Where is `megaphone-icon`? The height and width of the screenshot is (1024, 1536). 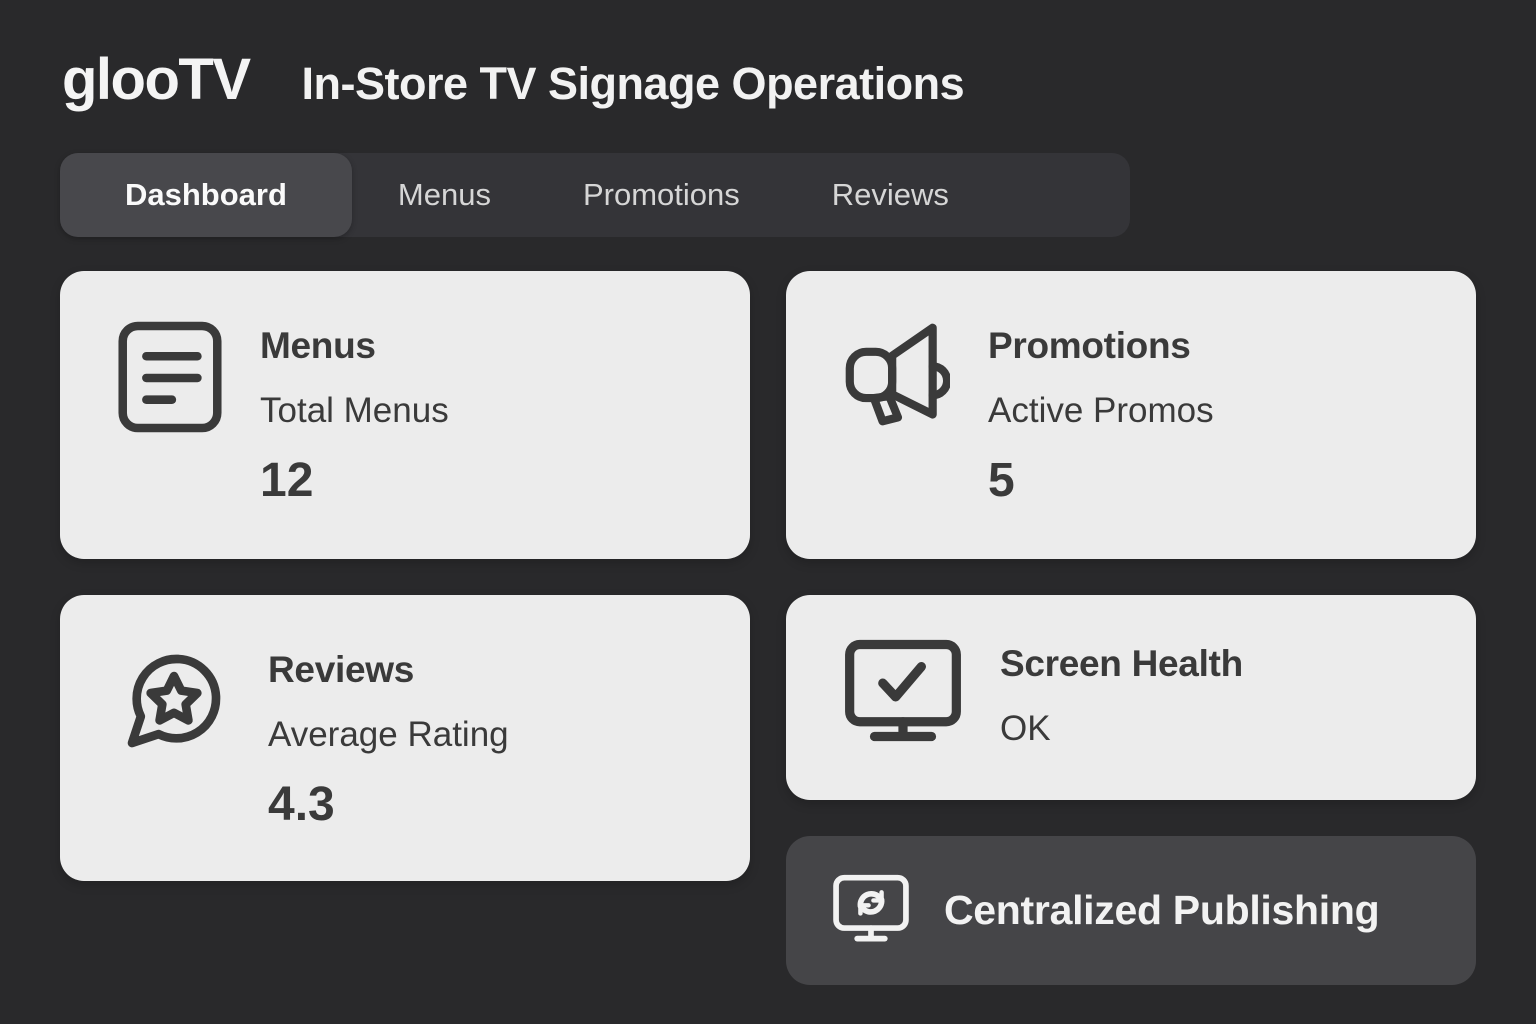 megaphone-icon is located at coordinates (897, 440).